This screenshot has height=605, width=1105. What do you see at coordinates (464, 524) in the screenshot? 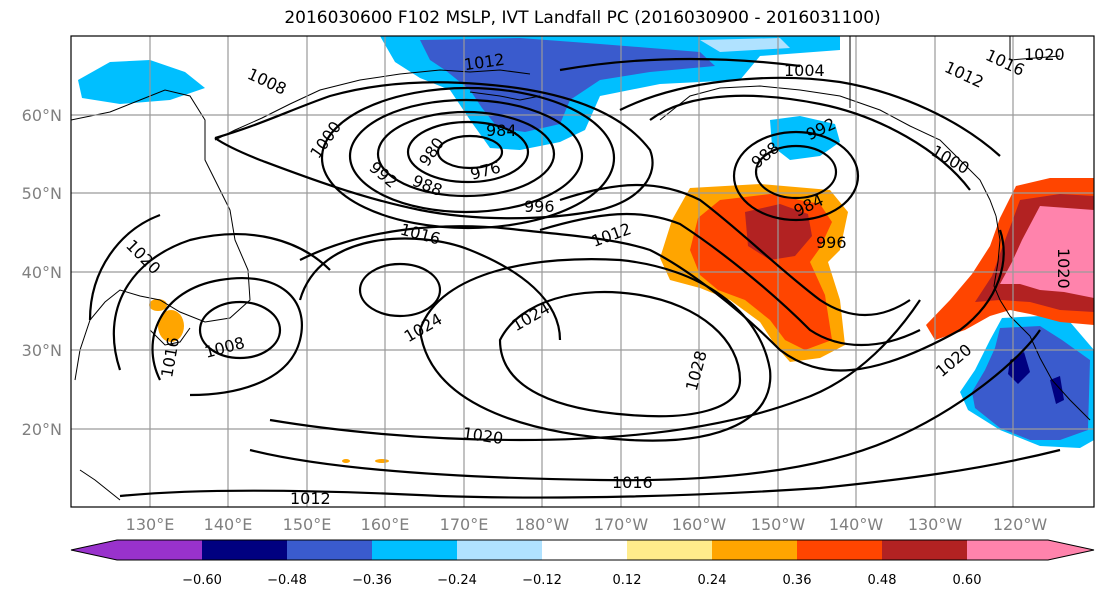
I see `lon-tick-label: 170°E` at bounding box center [464, 524].